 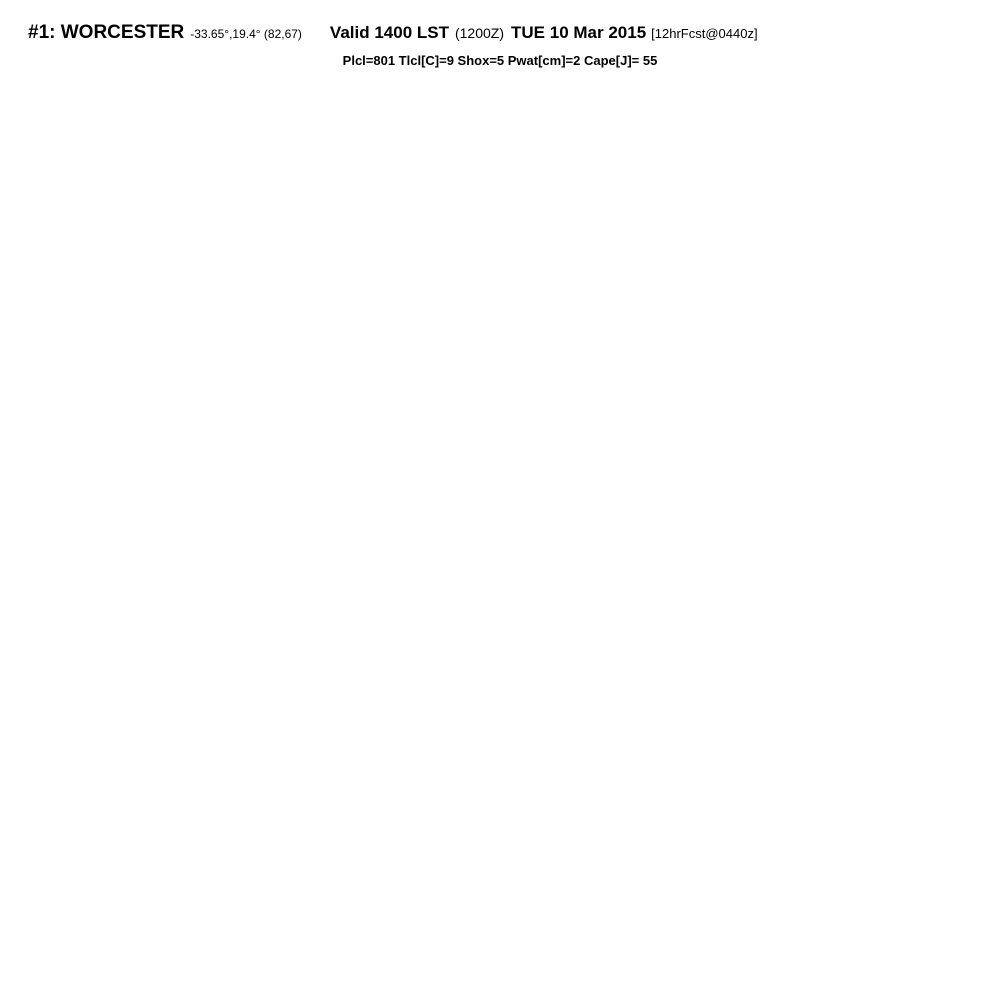 I want to click on valid-time-label: Valid 1400 LST, so click(x=389, y=32).